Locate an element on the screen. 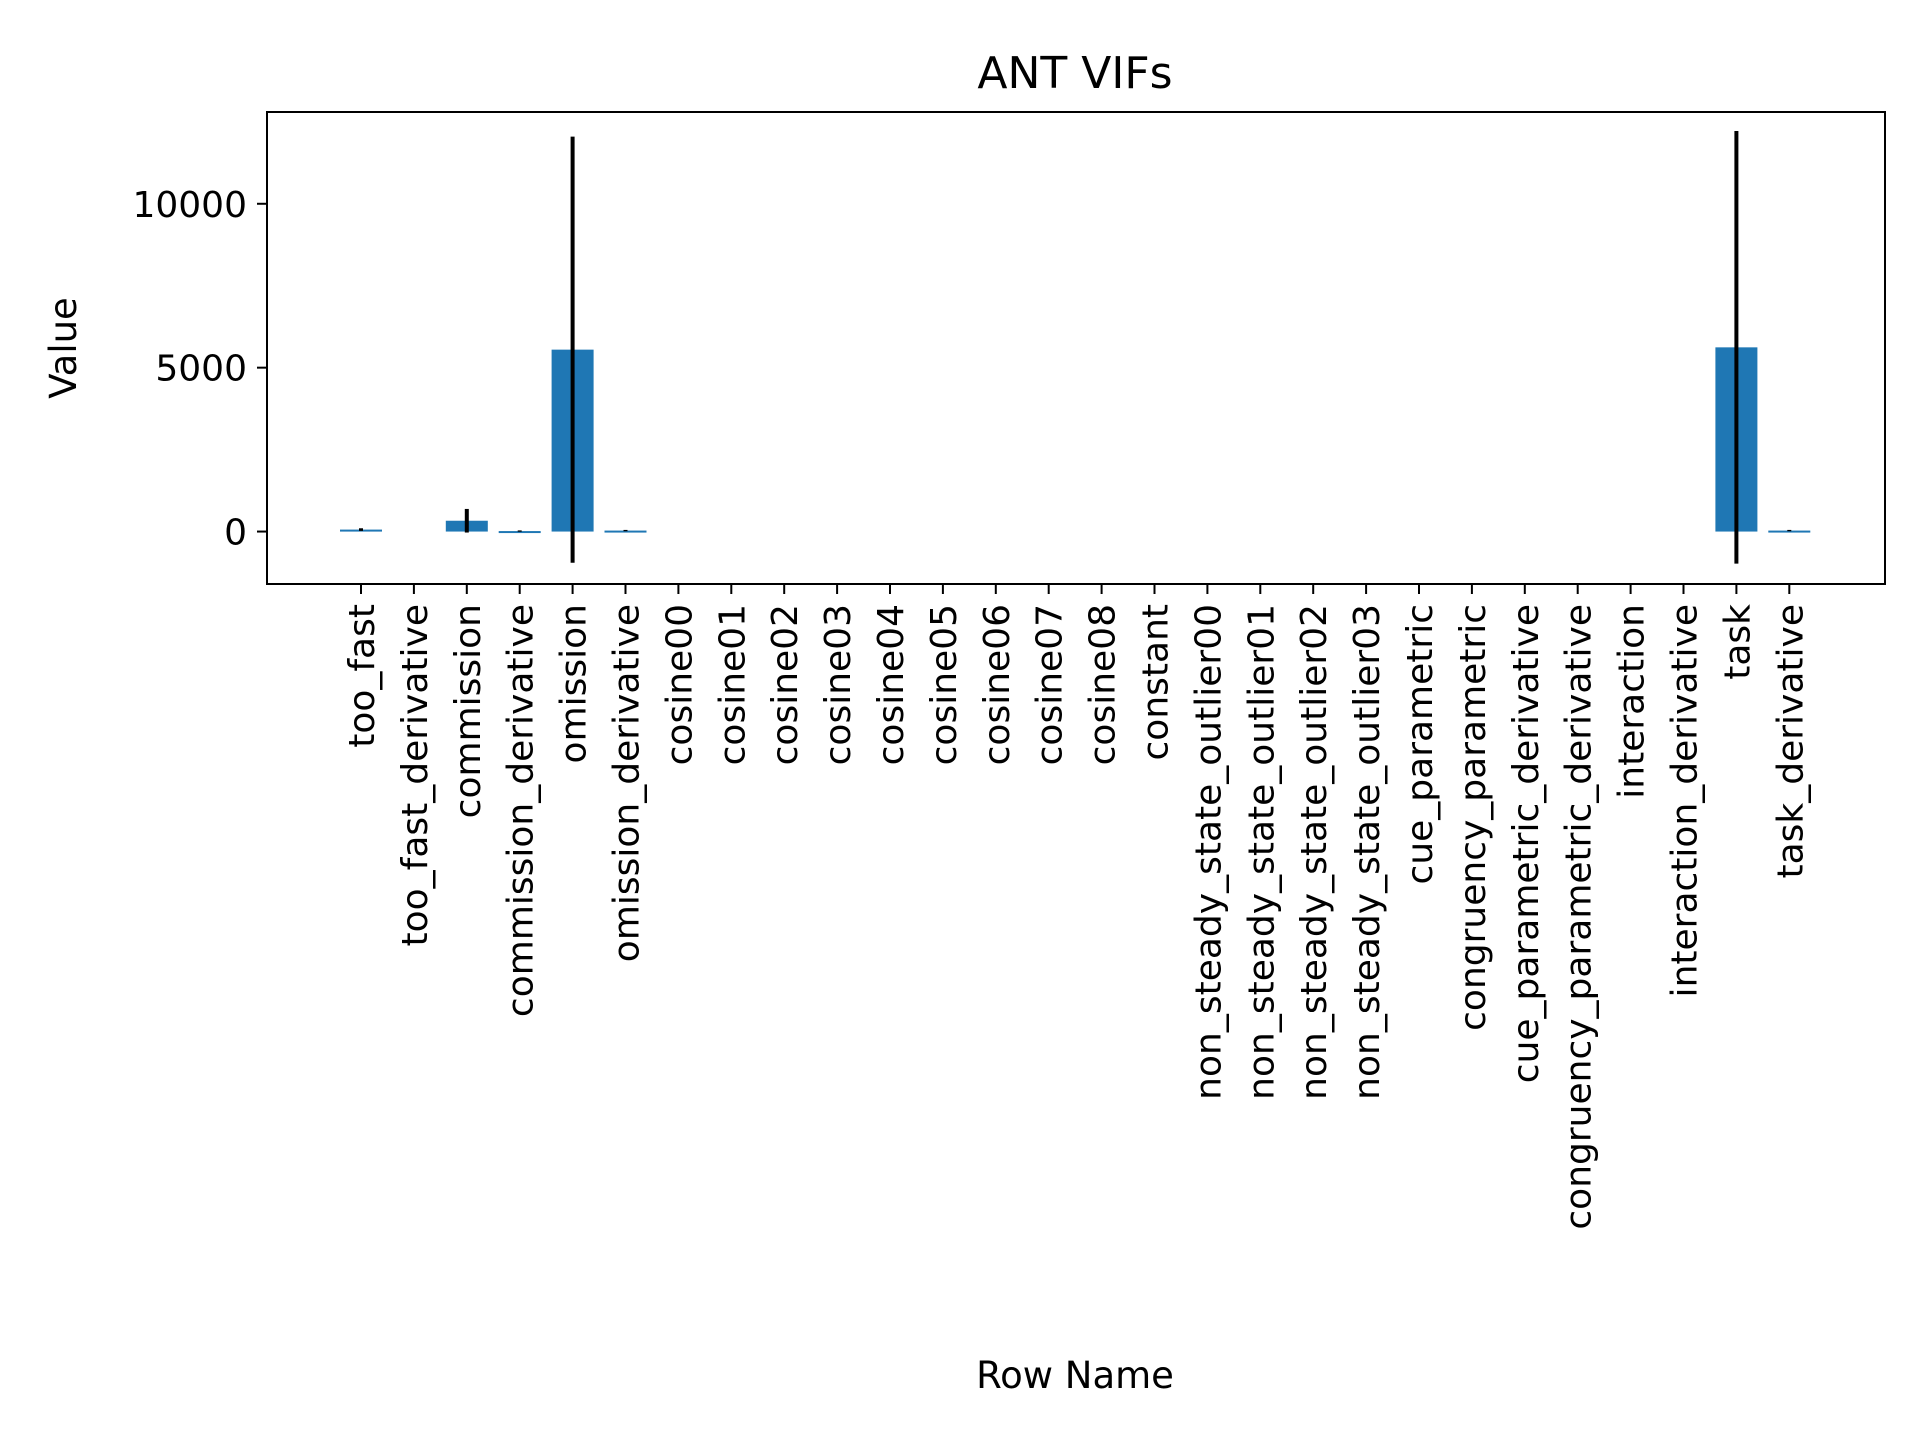 The image size is (1920, 1440). x-tick-label-interaction_derivative: interaction_derivative is located at coordinates (1685, 800).